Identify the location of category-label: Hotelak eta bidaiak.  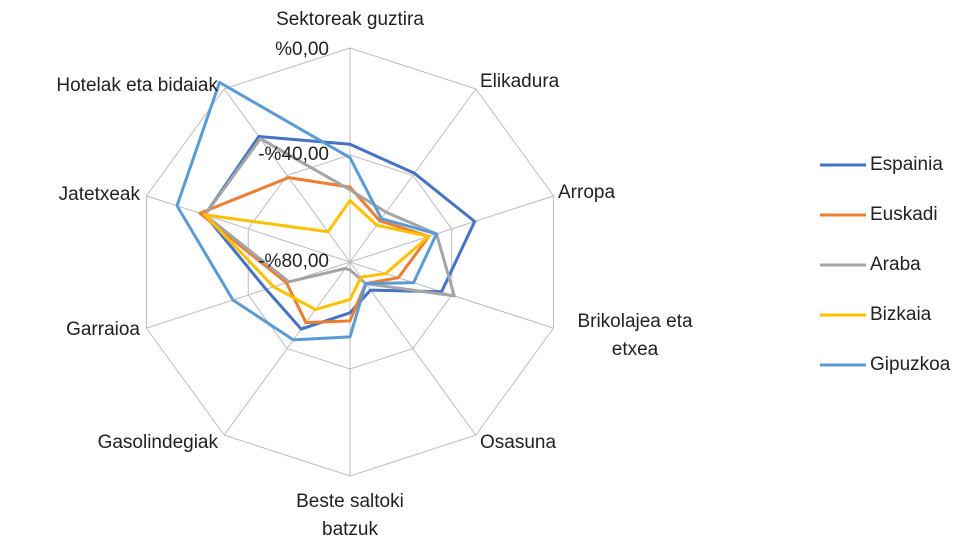
(137, 85).